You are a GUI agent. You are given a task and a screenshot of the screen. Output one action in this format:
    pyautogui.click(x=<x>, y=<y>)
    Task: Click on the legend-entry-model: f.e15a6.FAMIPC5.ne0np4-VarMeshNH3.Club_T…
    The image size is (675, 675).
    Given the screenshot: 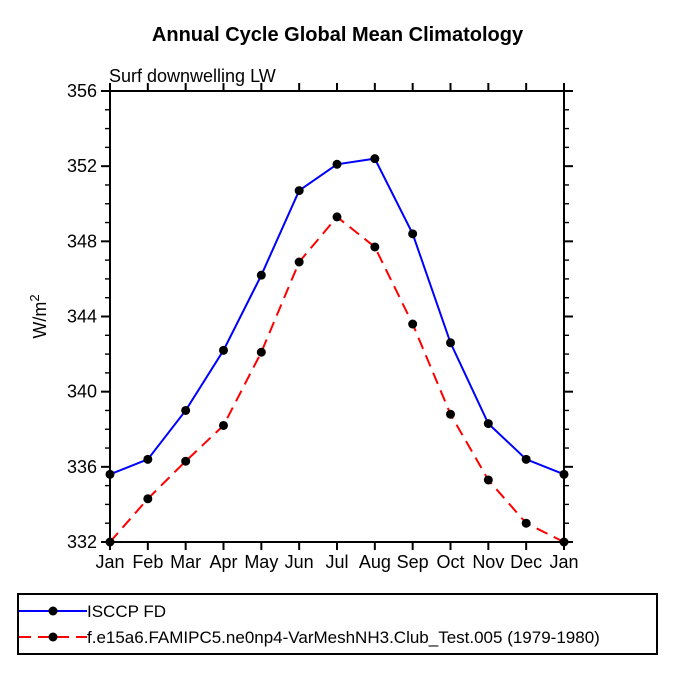 What is the action you would take?
    pyautogui.click(x=337, y=637)
    